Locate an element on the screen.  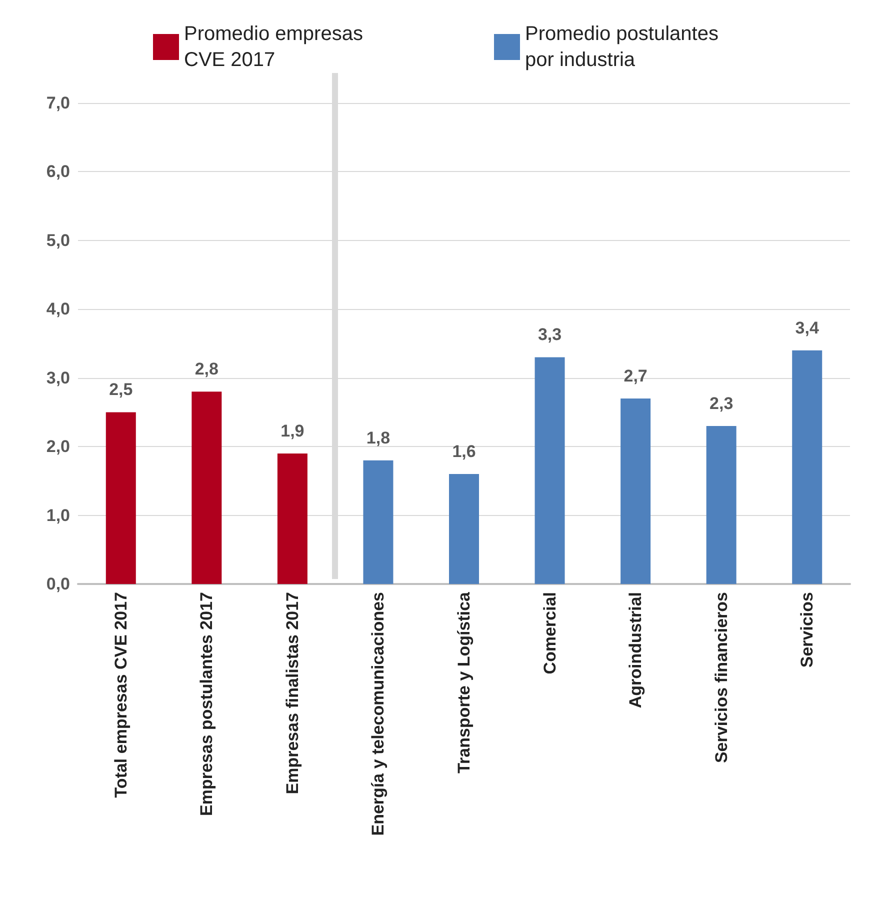
x-tick-label: Servicios is located at coordinates (807, 630).